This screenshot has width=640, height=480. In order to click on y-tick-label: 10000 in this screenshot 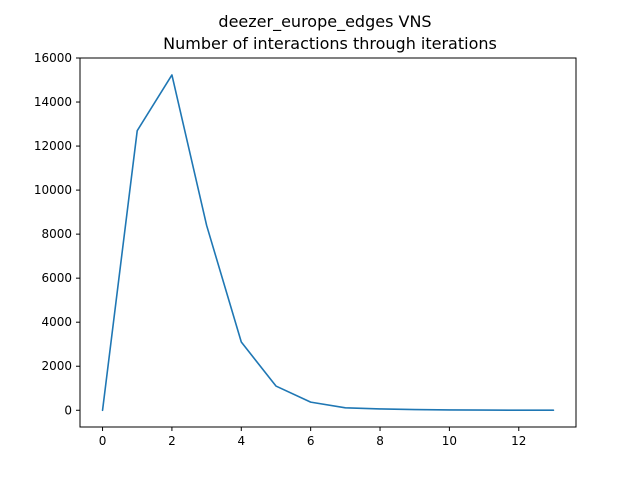, I will do `click(53, 190)`.